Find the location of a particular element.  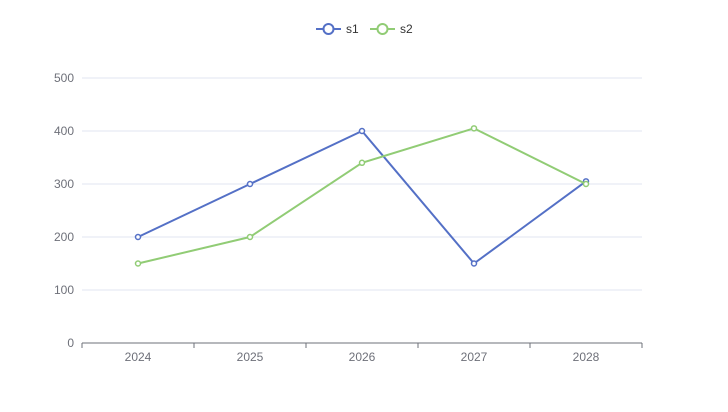

x-tick-label: 2024 is located at coordinates (138, 357).